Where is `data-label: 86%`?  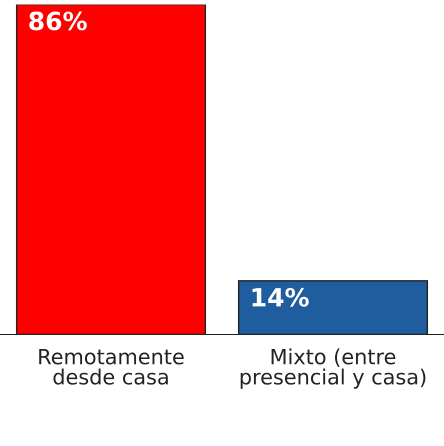 data-label: 86% is located at coordinates (58, 21).